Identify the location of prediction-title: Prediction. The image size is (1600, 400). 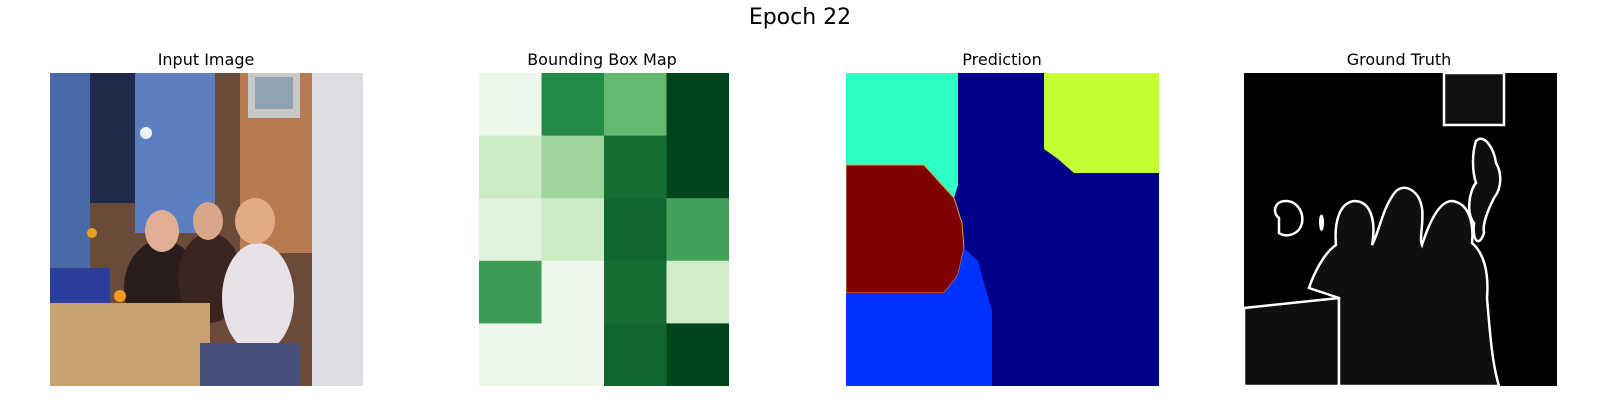
(1002, 59).